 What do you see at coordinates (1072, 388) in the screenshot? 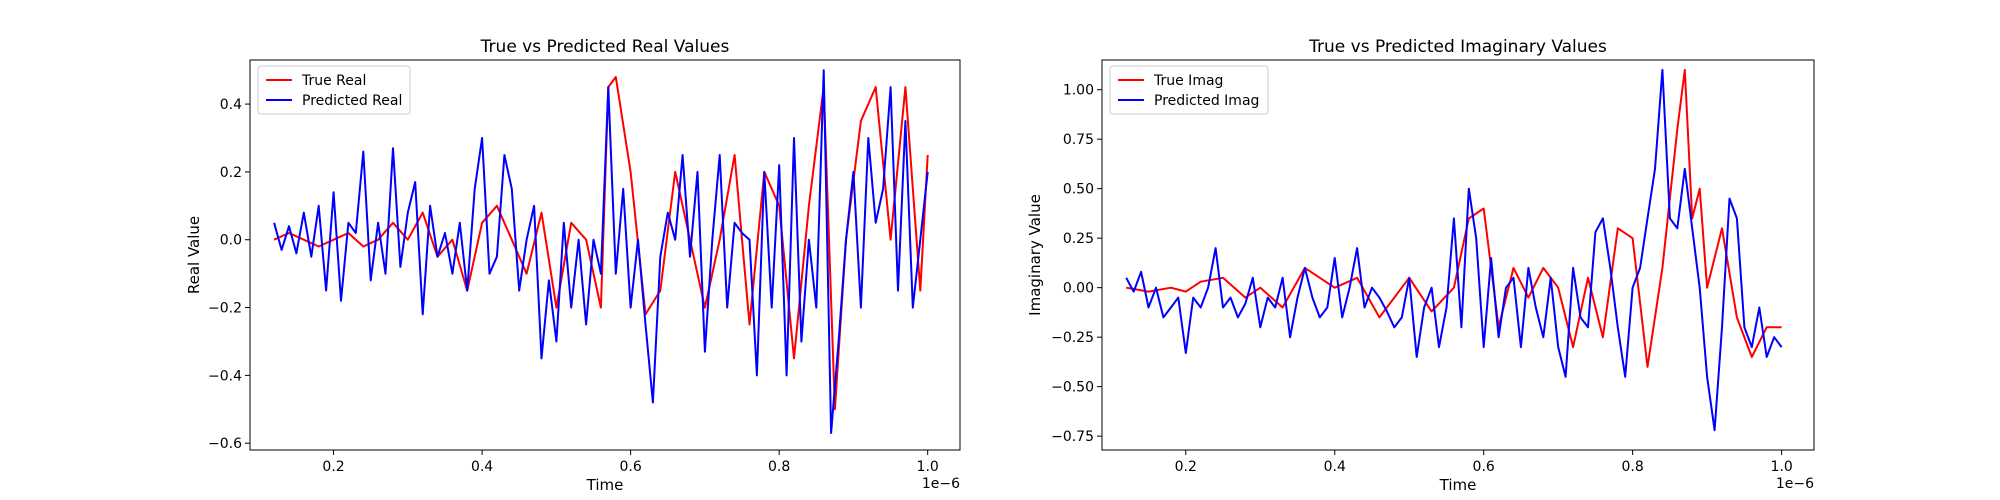
I see `y-tick-label: −0.50` at bounding box center [1072, 388].